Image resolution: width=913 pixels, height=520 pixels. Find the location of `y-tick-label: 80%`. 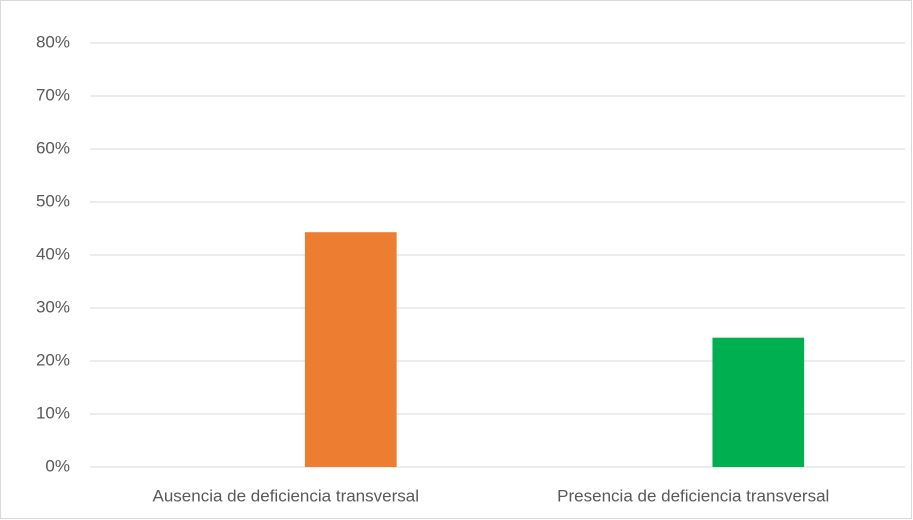

y-tick-label: 80% is located at coordinates (53, 41).